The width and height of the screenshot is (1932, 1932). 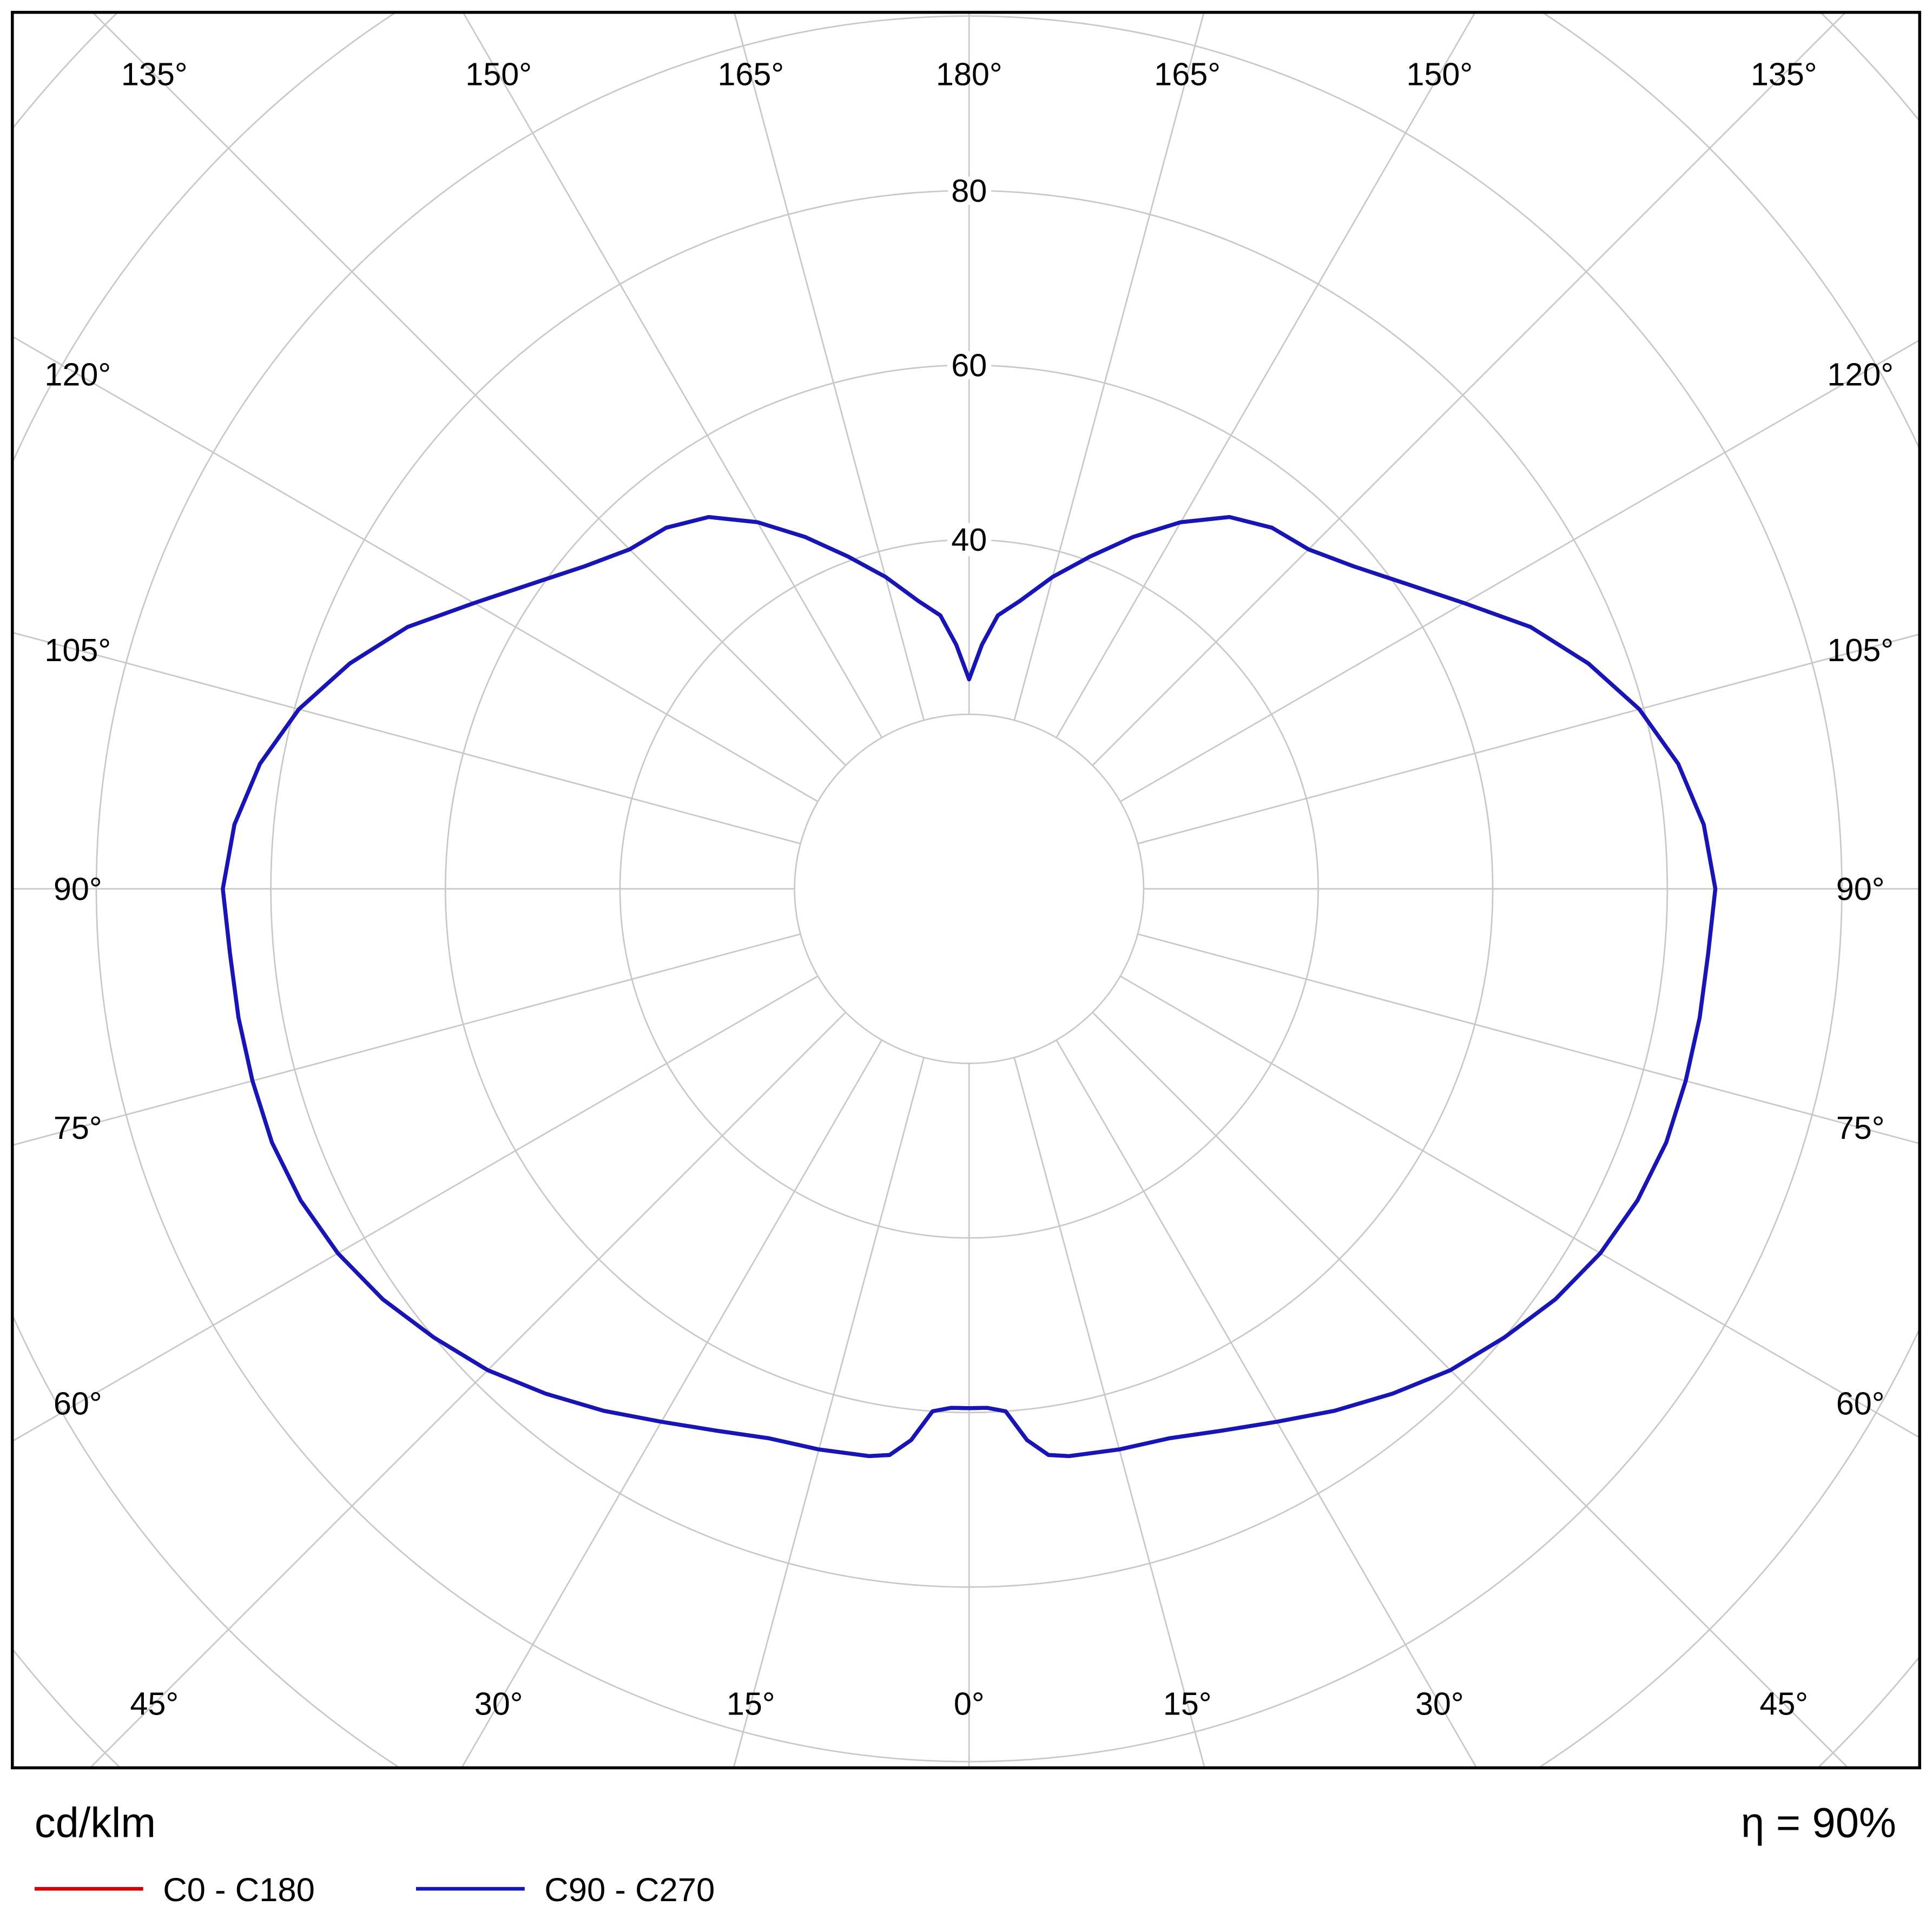 I want to click on grid-ring, so click(x=969, y=889).